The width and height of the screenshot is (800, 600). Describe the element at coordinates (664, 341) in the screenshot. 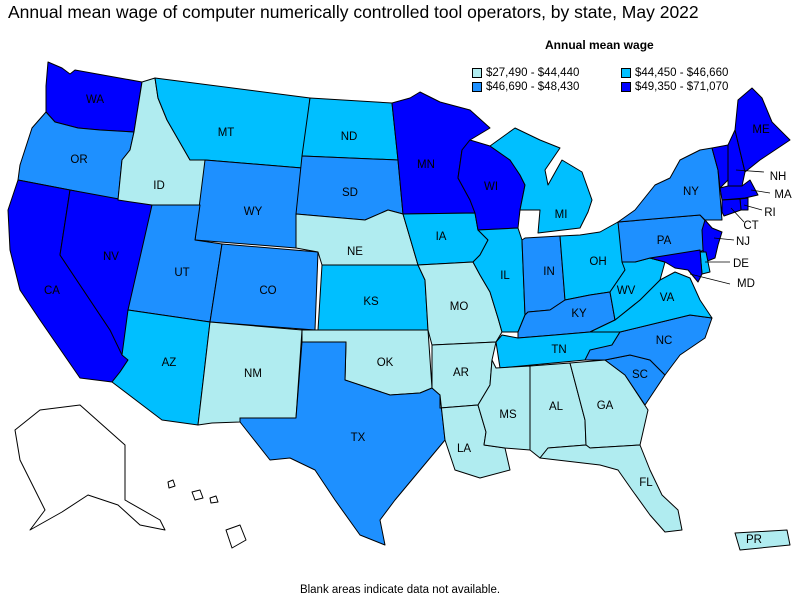

I see `state-label-nc: NC` at that location.